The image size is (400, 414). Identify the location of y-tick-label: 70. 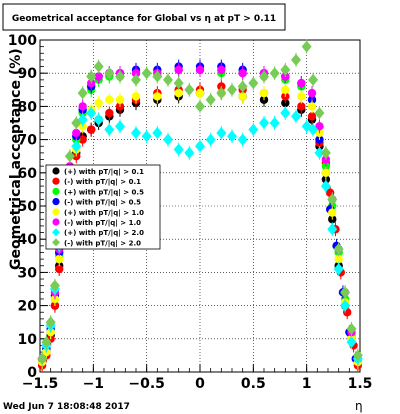
(28, 141).